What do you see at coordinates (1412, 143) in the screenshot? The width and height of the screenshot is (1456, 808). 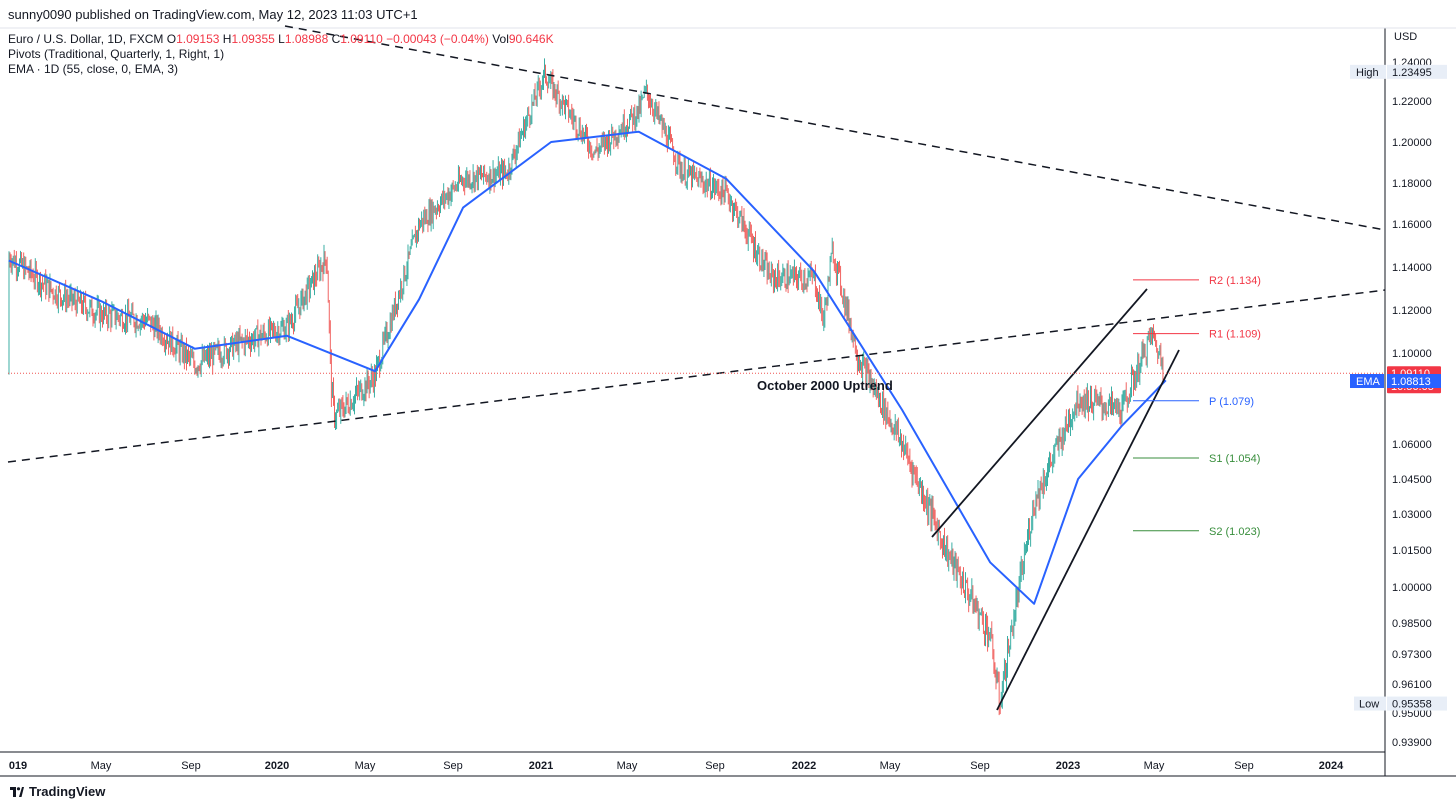 I see `price-tick-label: 1.20000` at bounding box center [1412, 143].